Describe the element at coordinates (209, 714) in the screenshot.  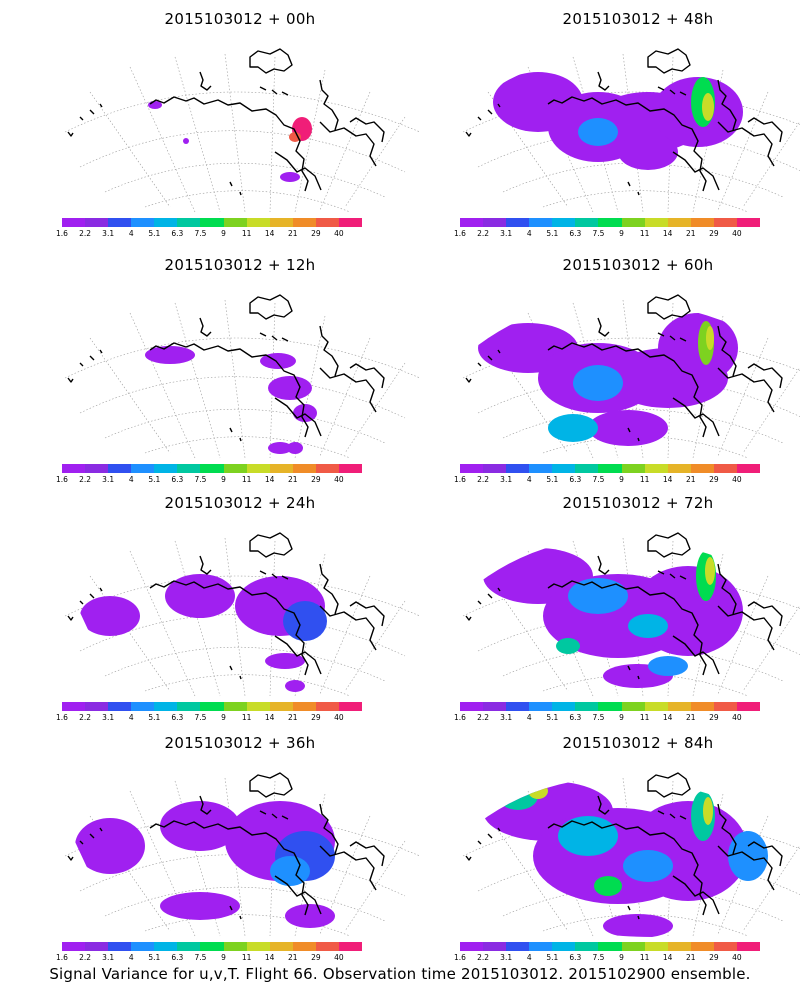
I see `colorbar: 1.6 2.2 3.1 4 5.1 6.3 7.5 9 11 14 21 29 40` at that location.